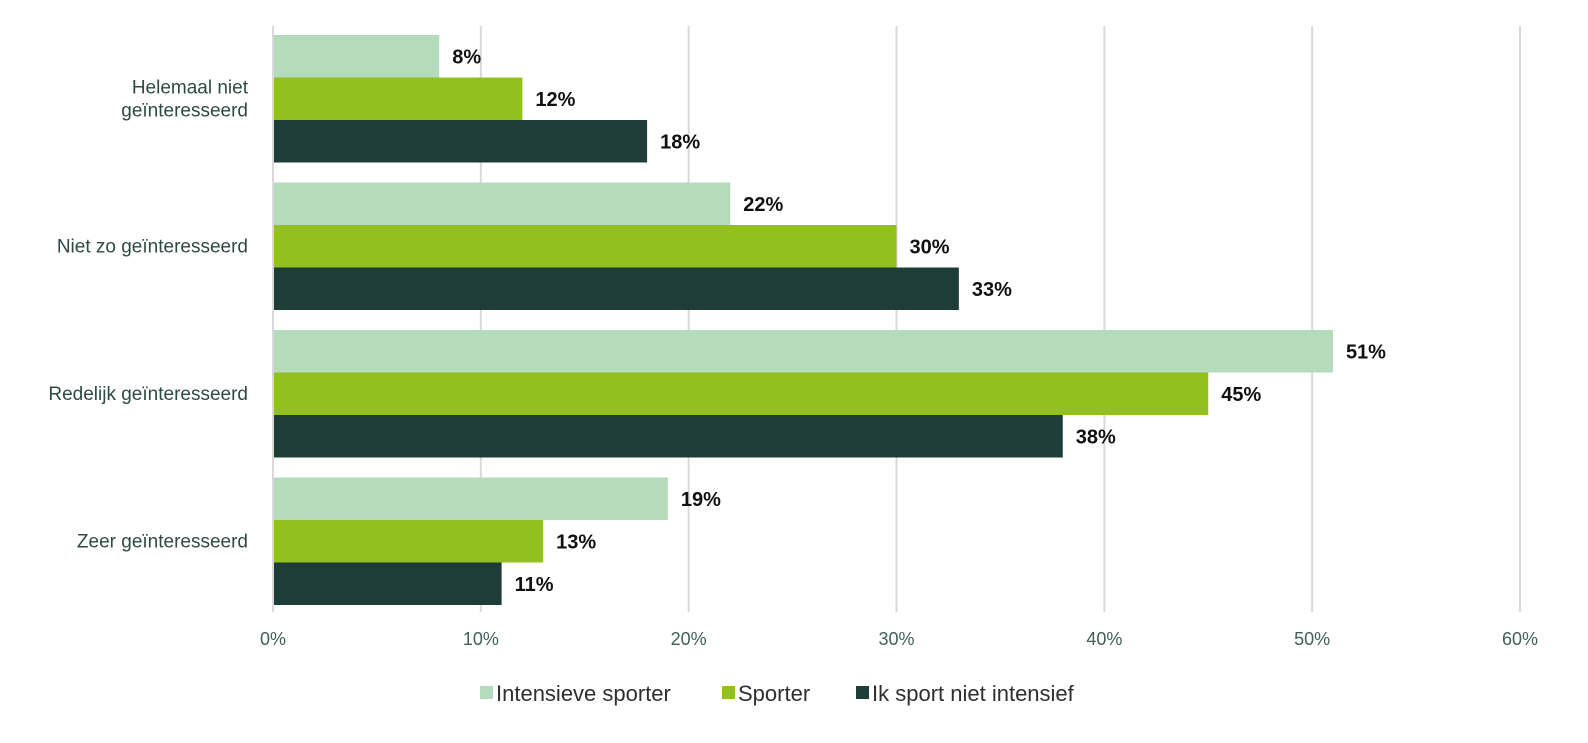 The image size is (1588, 743). I want to click on data-label: 45%, so click(1241, 395).